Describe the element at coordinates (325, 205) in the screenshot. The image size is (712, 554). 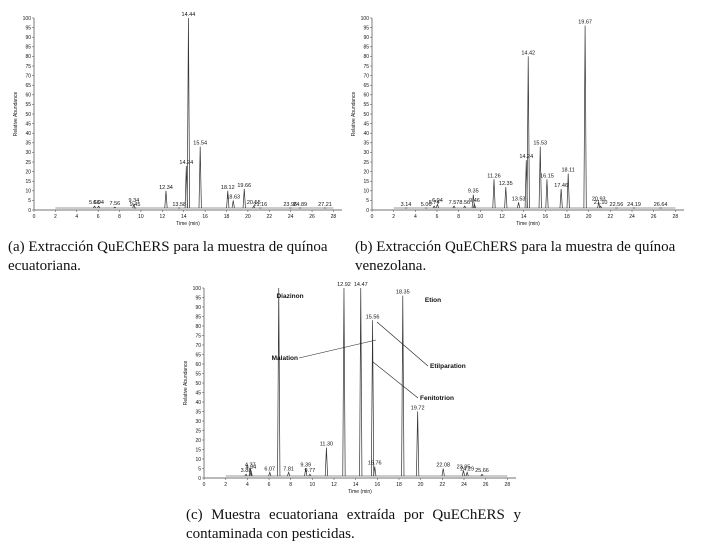
I see `peak-label: 27.21` at that location.